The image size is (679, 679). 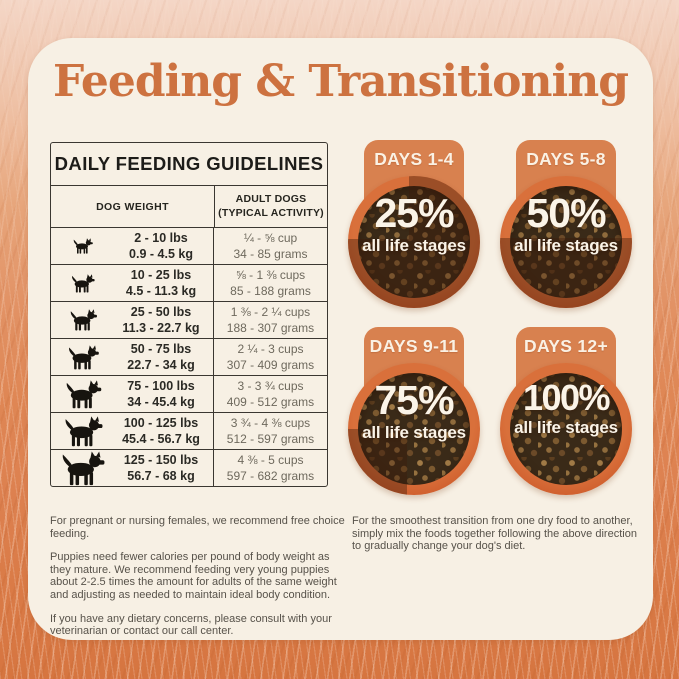 I want to click on food-bowl-image: 50% all life stages, so click(x=566, y=242).